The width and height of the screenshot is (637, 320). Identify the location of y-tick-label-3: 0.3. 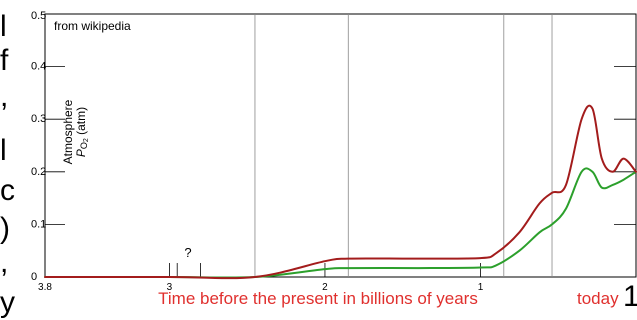
(38, 119).